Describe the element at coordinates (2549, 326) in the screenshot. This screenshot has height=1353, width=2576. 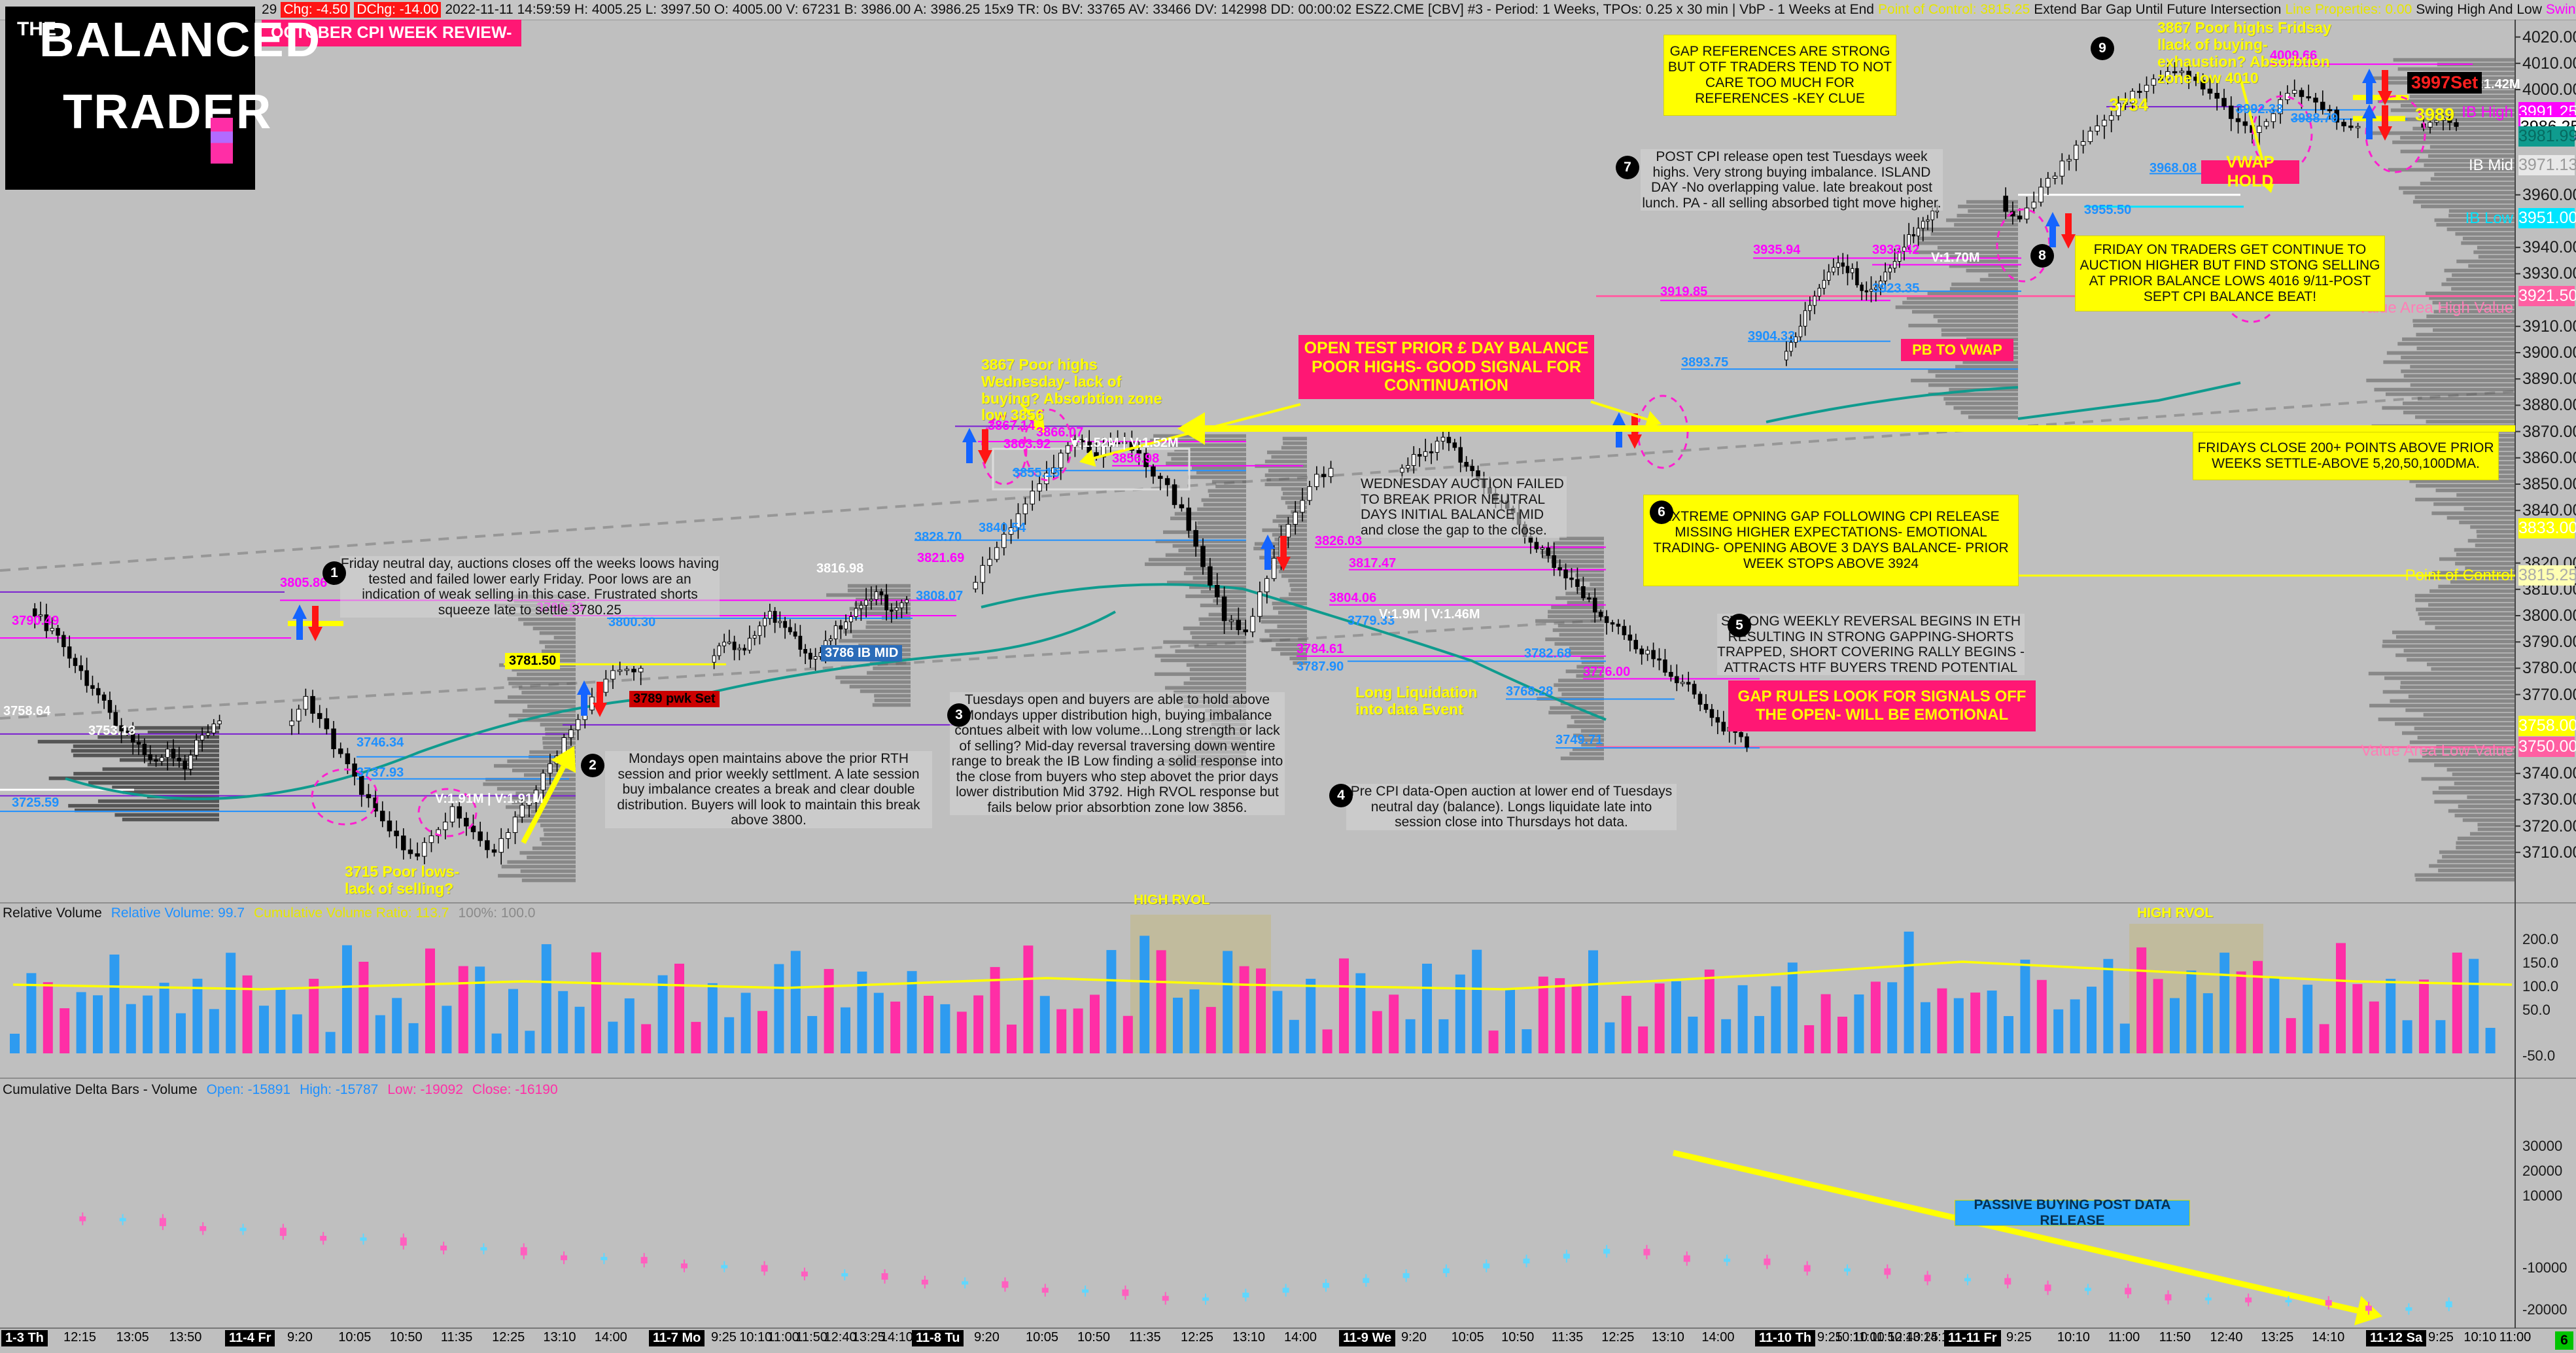
I see `price-tick: 3910.00` at that location.